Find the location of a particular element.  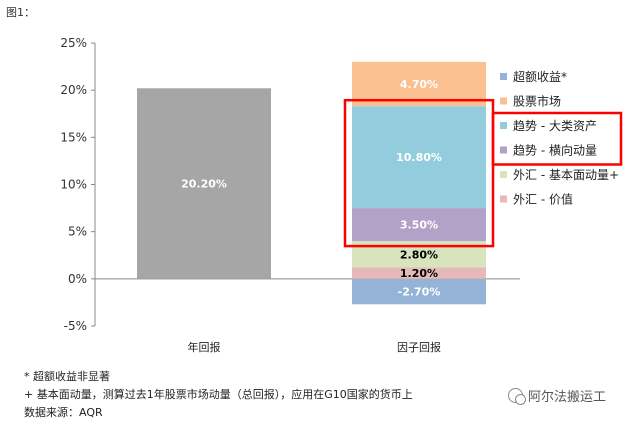

data-label: 2.80% is located at coordinates (419, 254).